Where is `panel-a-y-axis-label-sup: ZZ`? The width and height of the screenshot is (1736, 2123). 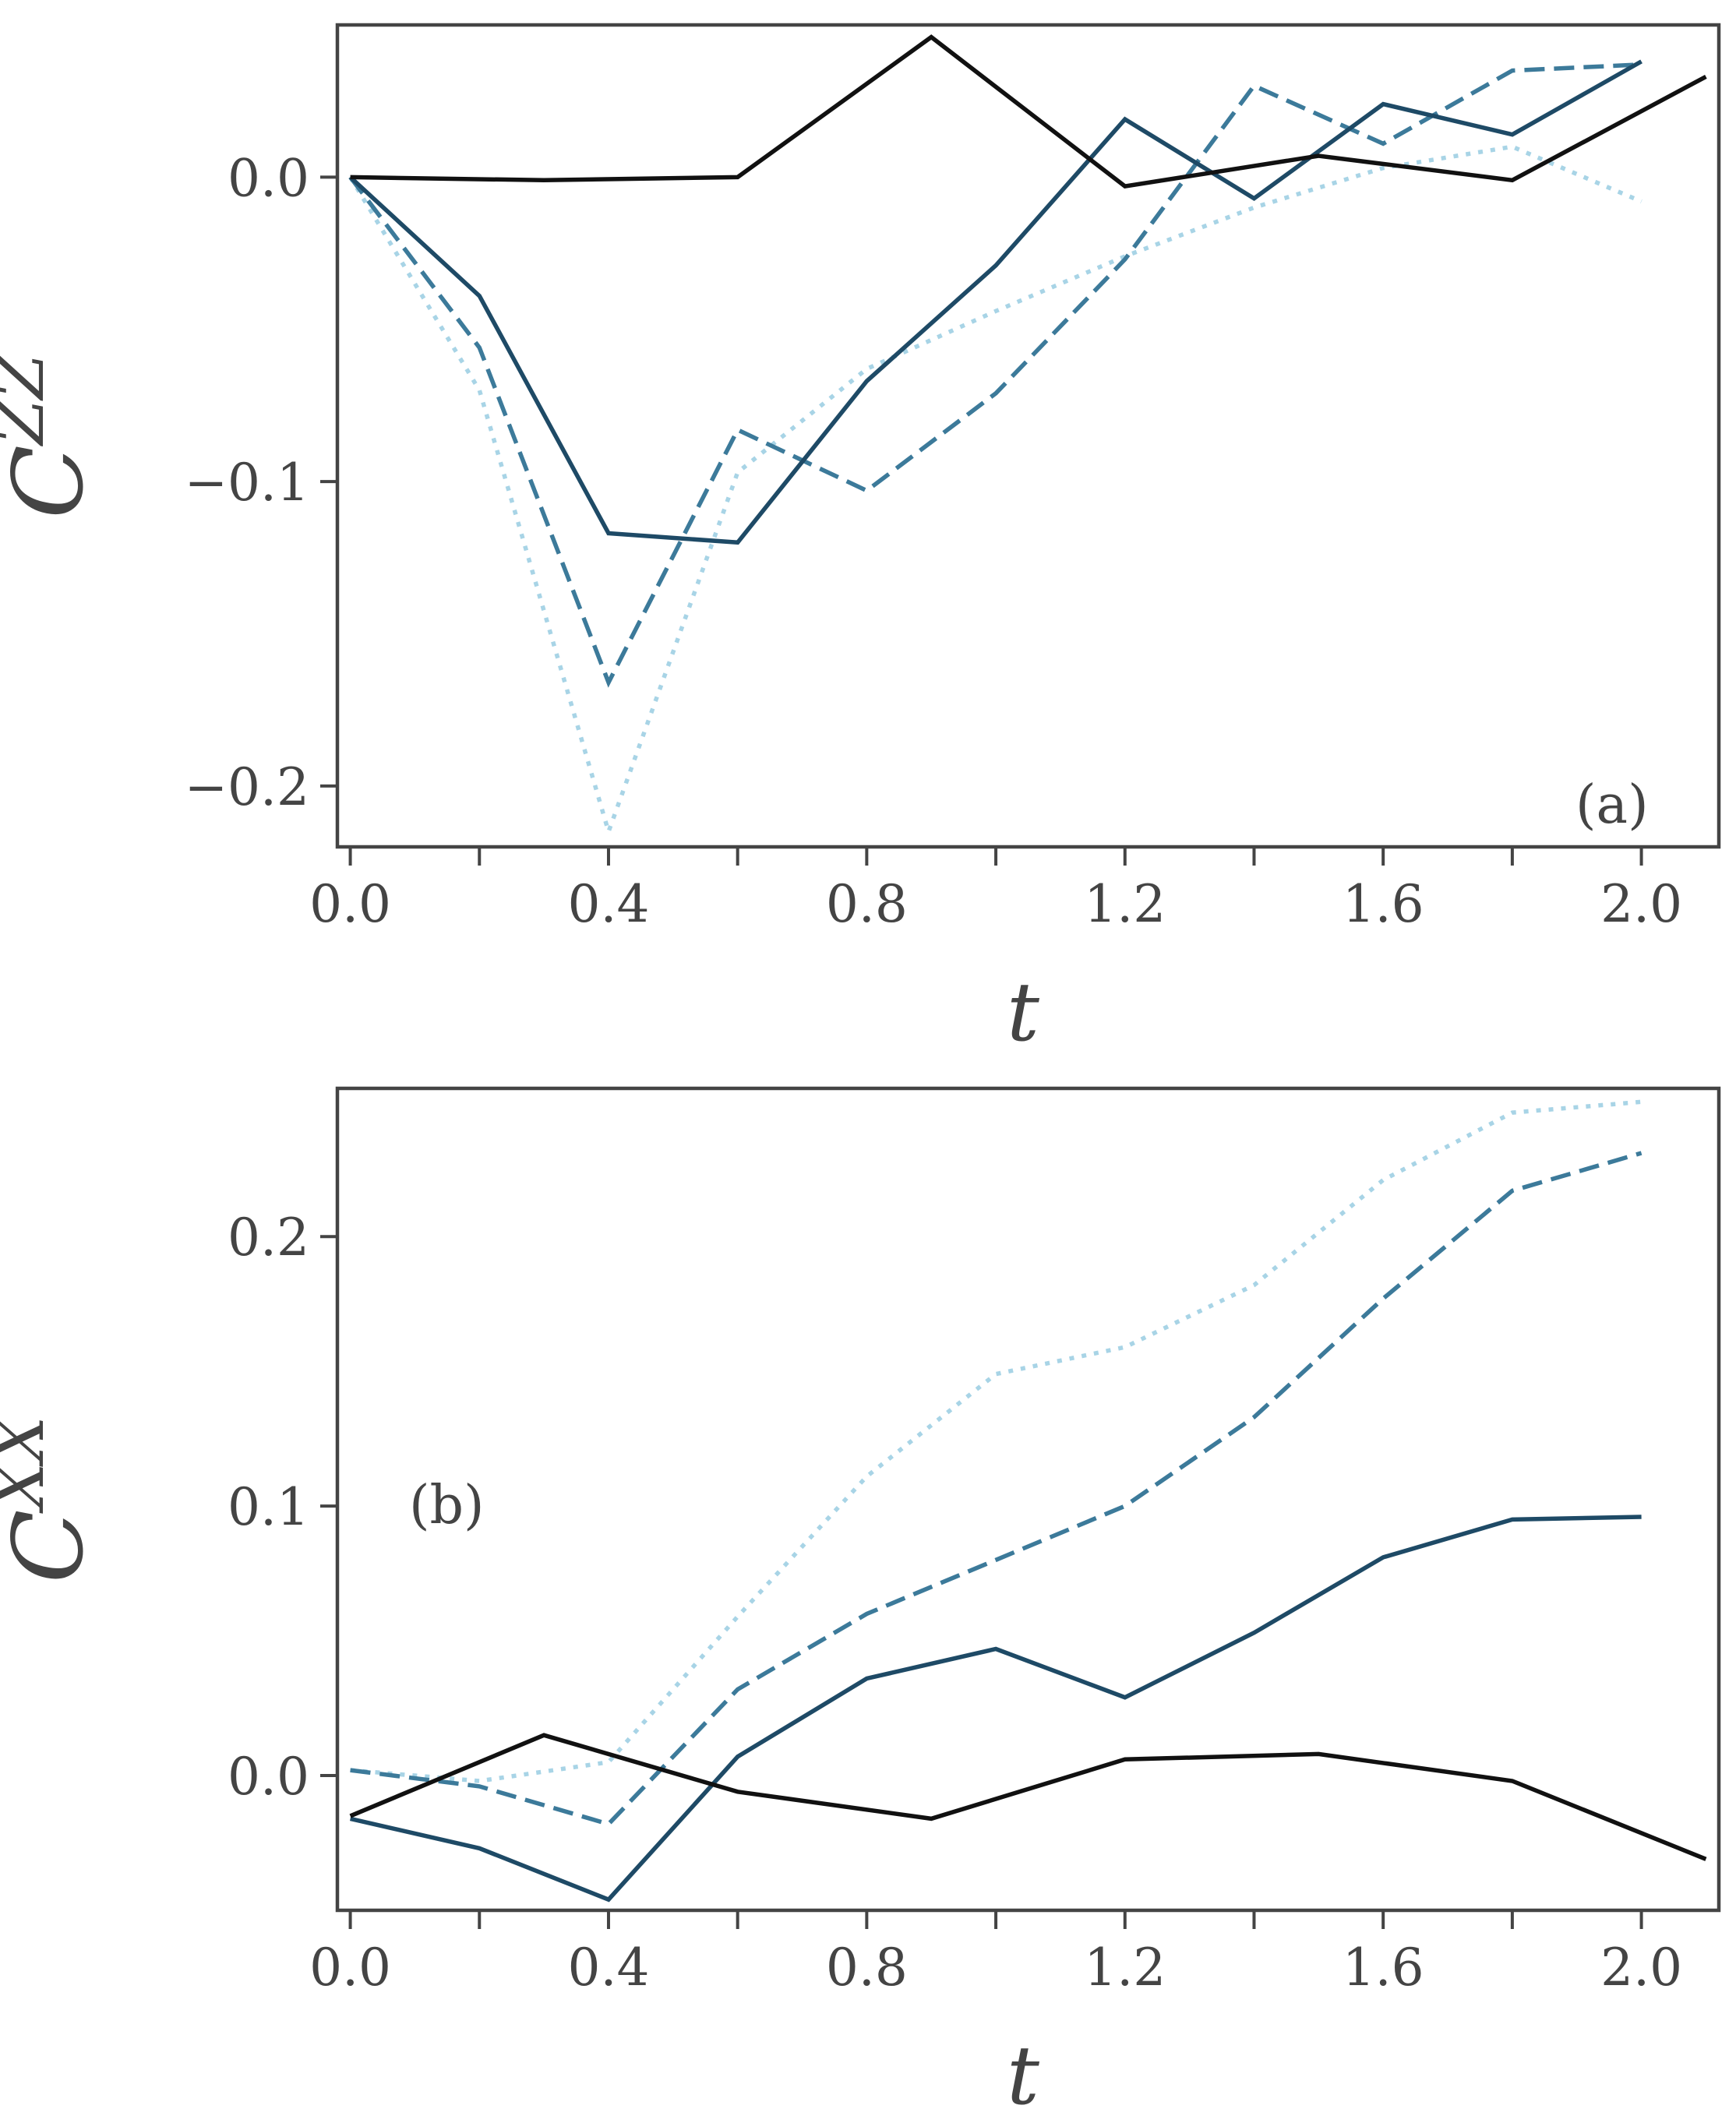
panel-a-y-axis-label-sup: ZZ is located at coordinates (29, 400).